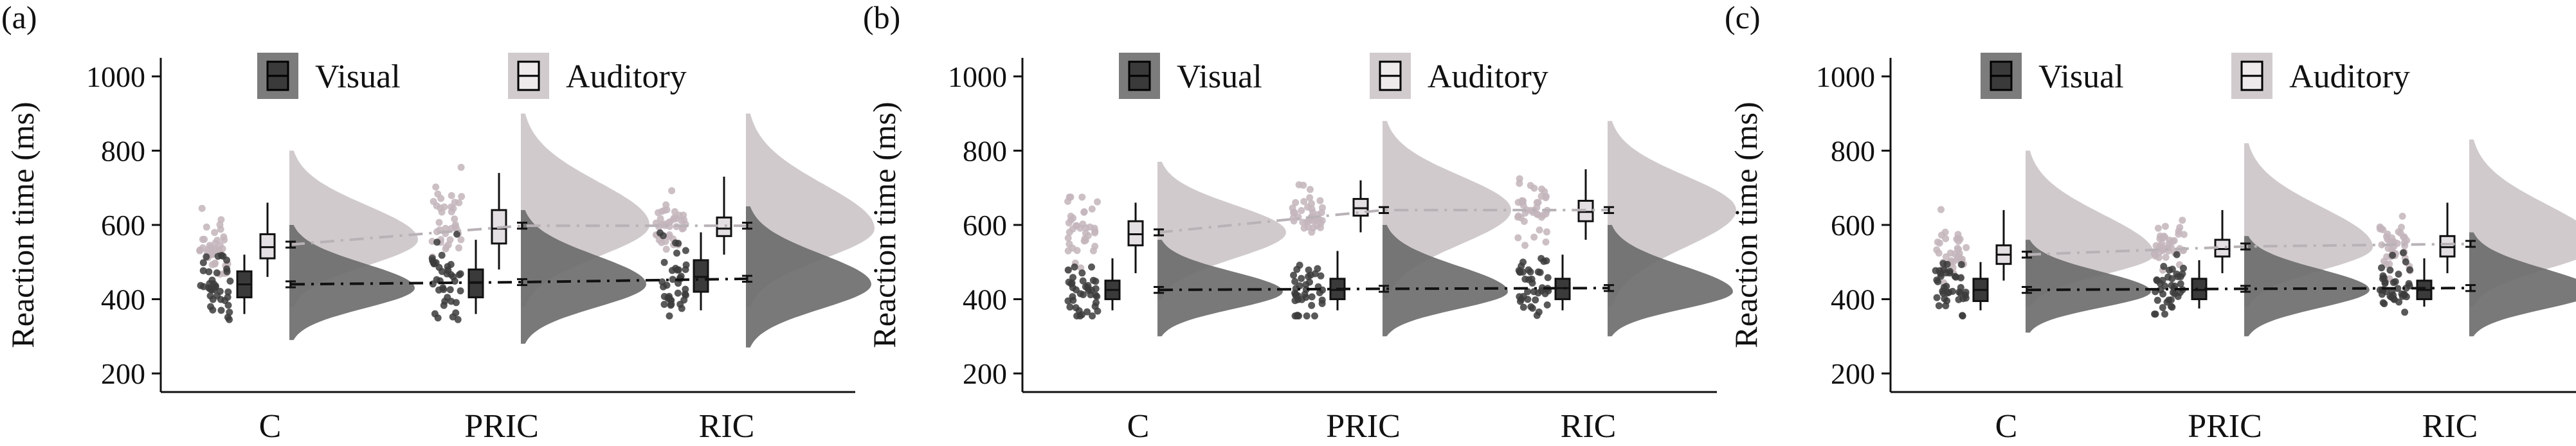 The image size is (2576, 446). Describe the element at coordinates (808, 277) in the screenshot. I see `violin-visual` at that location.